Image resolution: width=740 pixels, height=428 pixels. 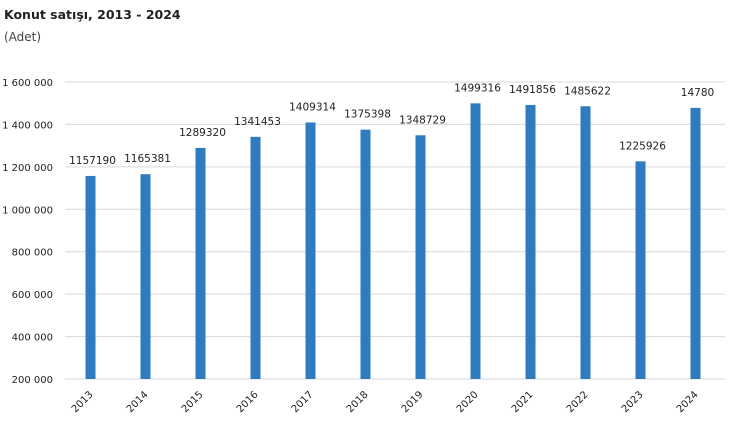 I want to click on x-tick-label: 2020, so click(x=468, y=402).